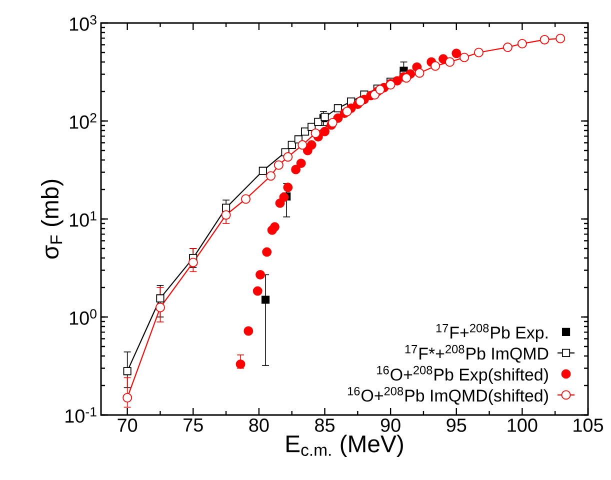  Describe the element at coordinates (462, 375) in the screenshot. I see `legend-label: $^{16}$O+$^{208}$Pb Exp(shifted)` at that location.